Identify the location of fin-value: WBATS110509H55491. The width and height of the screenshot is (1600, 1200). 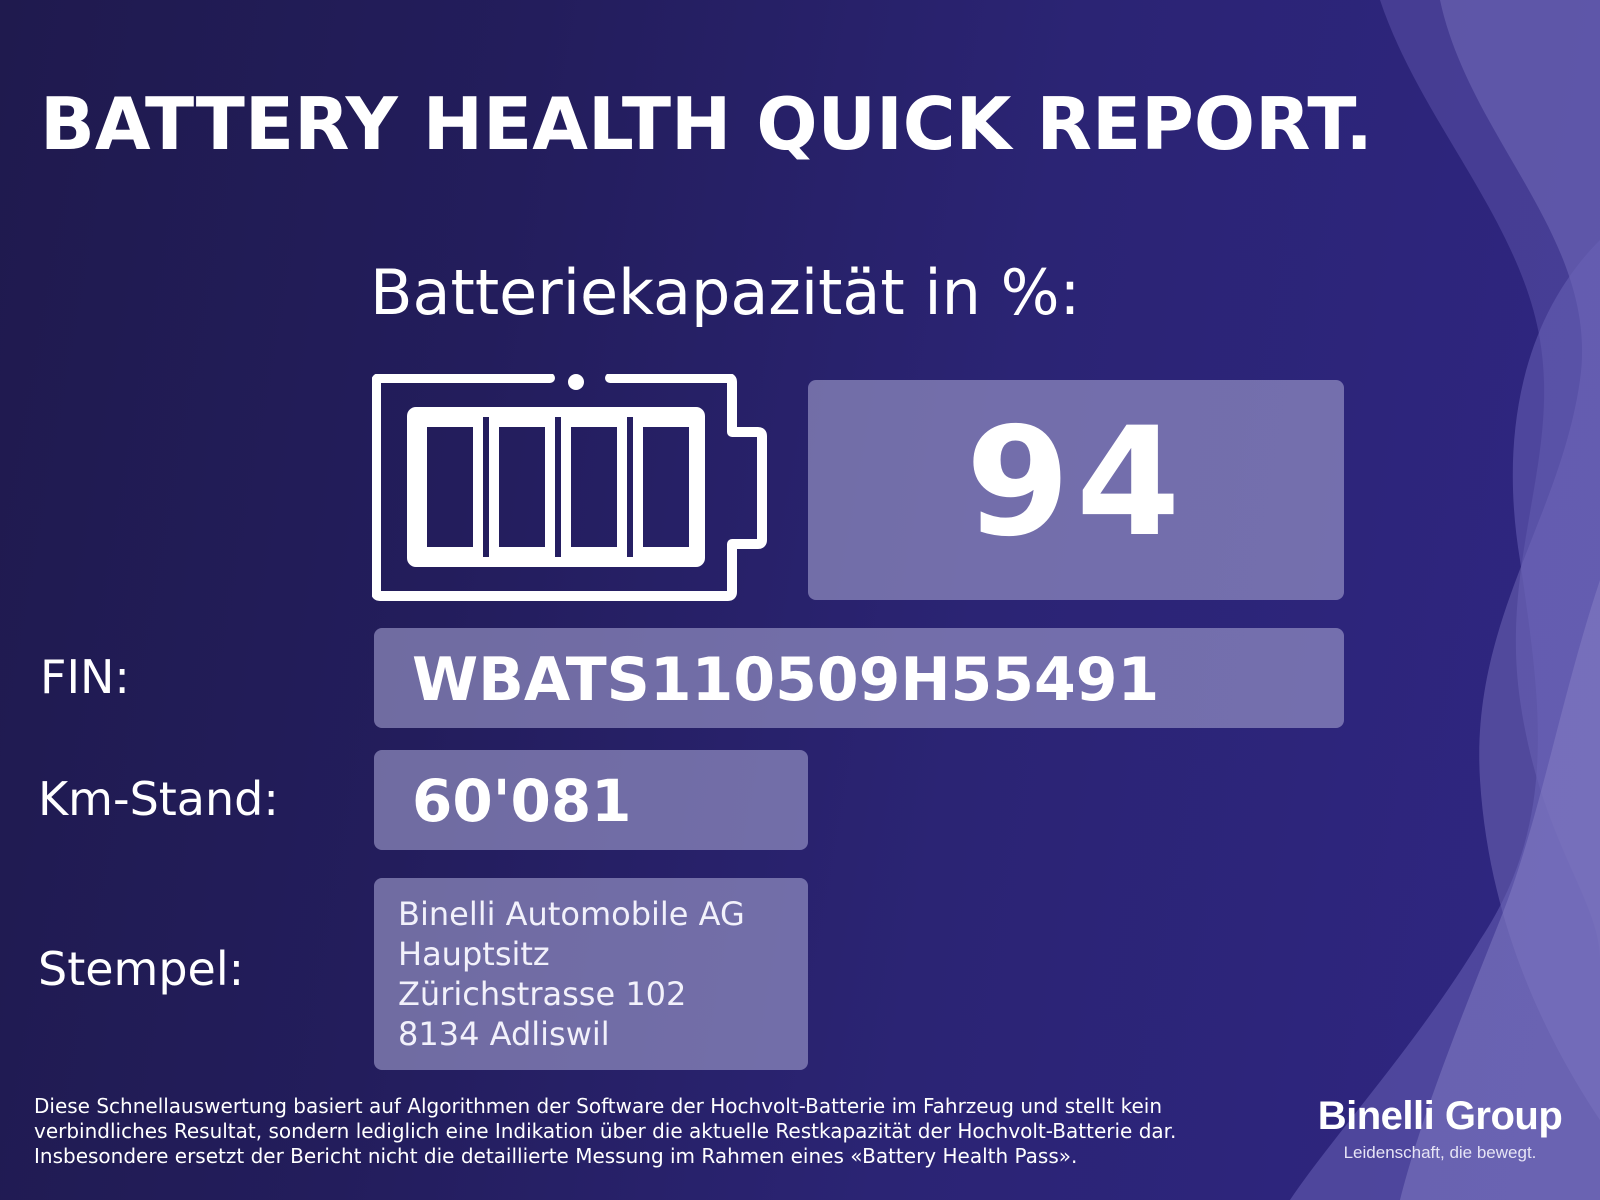
(786, 680).